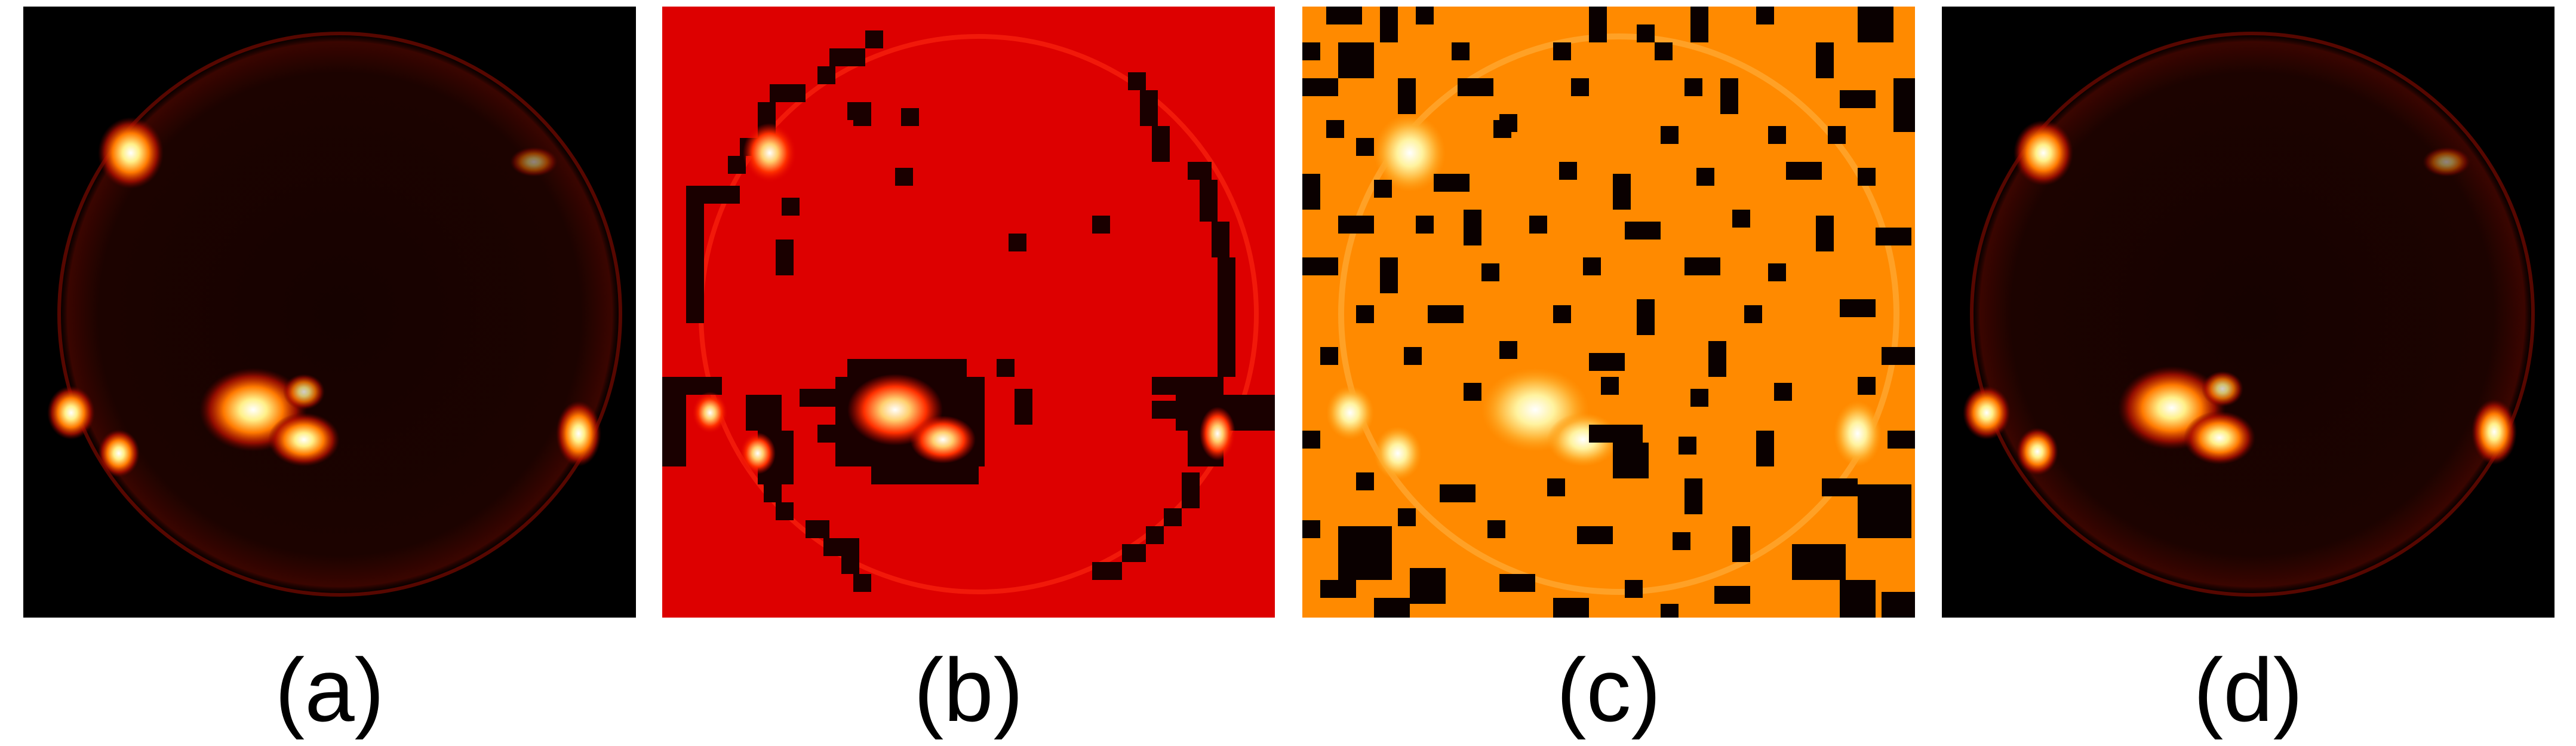  Describe the element at coordinates (2248, 690) in the screenshot. I see `panel-d-label: (d)` at that location.